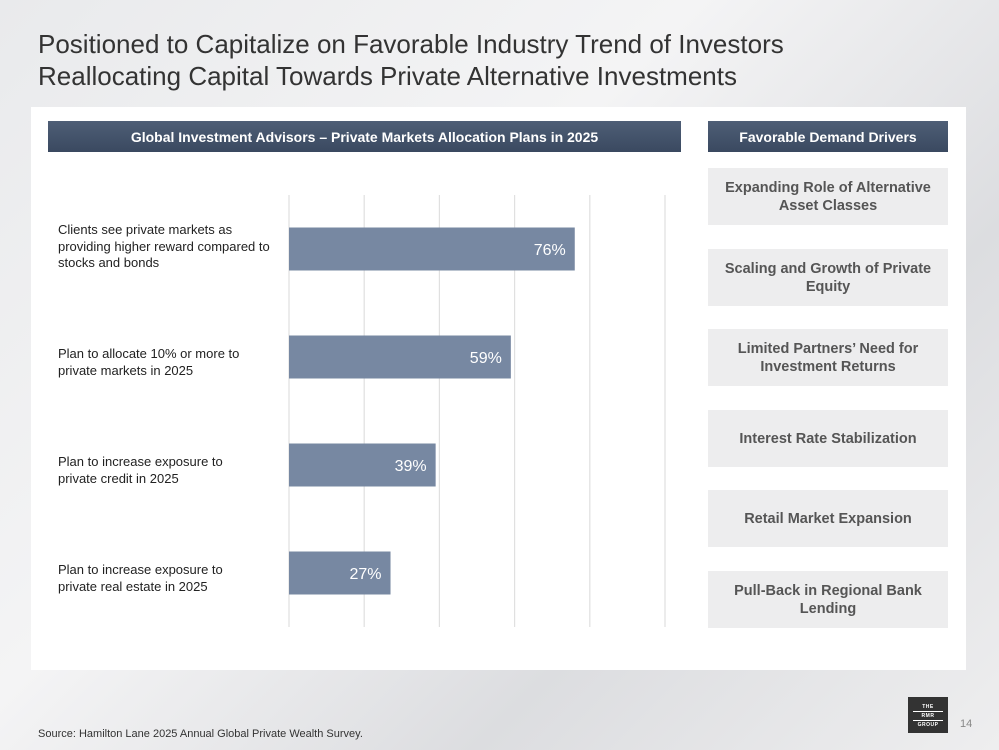  Describe the element at coordinates (828, 599) in the screenshot. I see `driver-item: Pull-Back in Regional Bank Lending` at that location.